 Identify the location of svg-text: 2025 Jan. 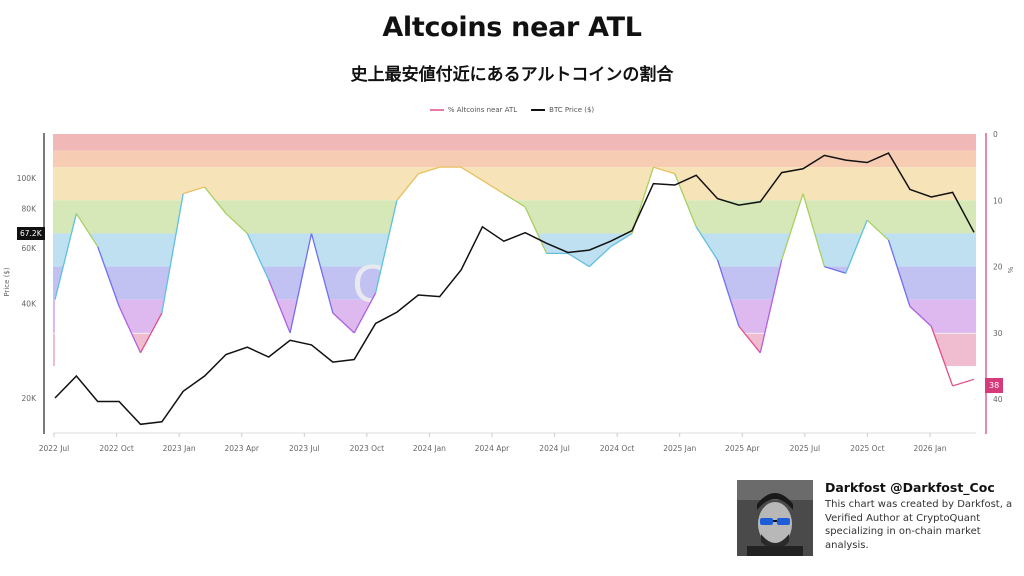
(679, 448).